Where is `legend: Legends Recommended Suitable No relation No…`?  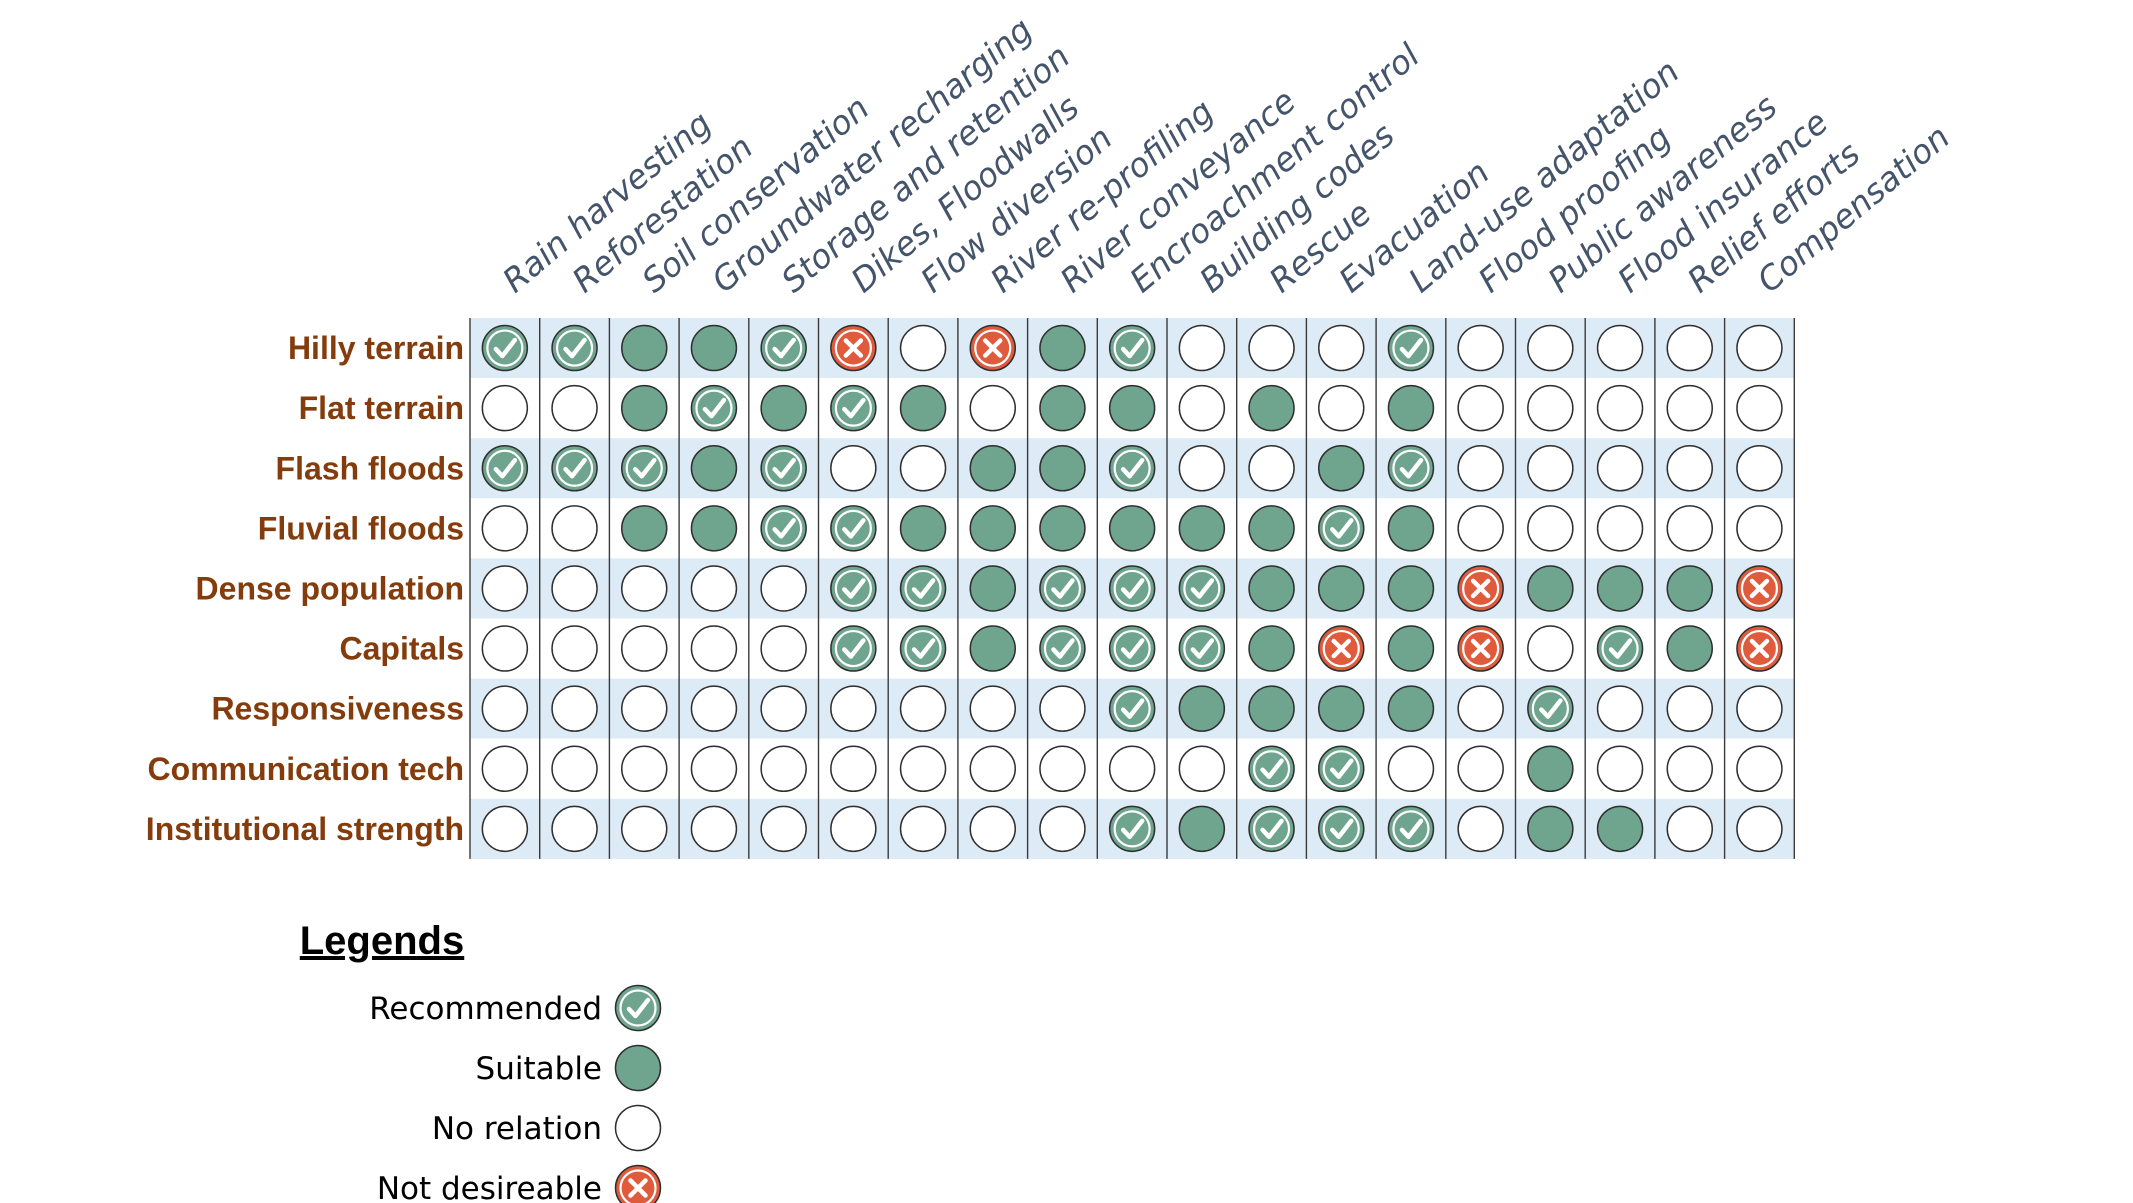
legend: Legends Recommended Suitable No relation No… is located at coordinates (481, 1061).